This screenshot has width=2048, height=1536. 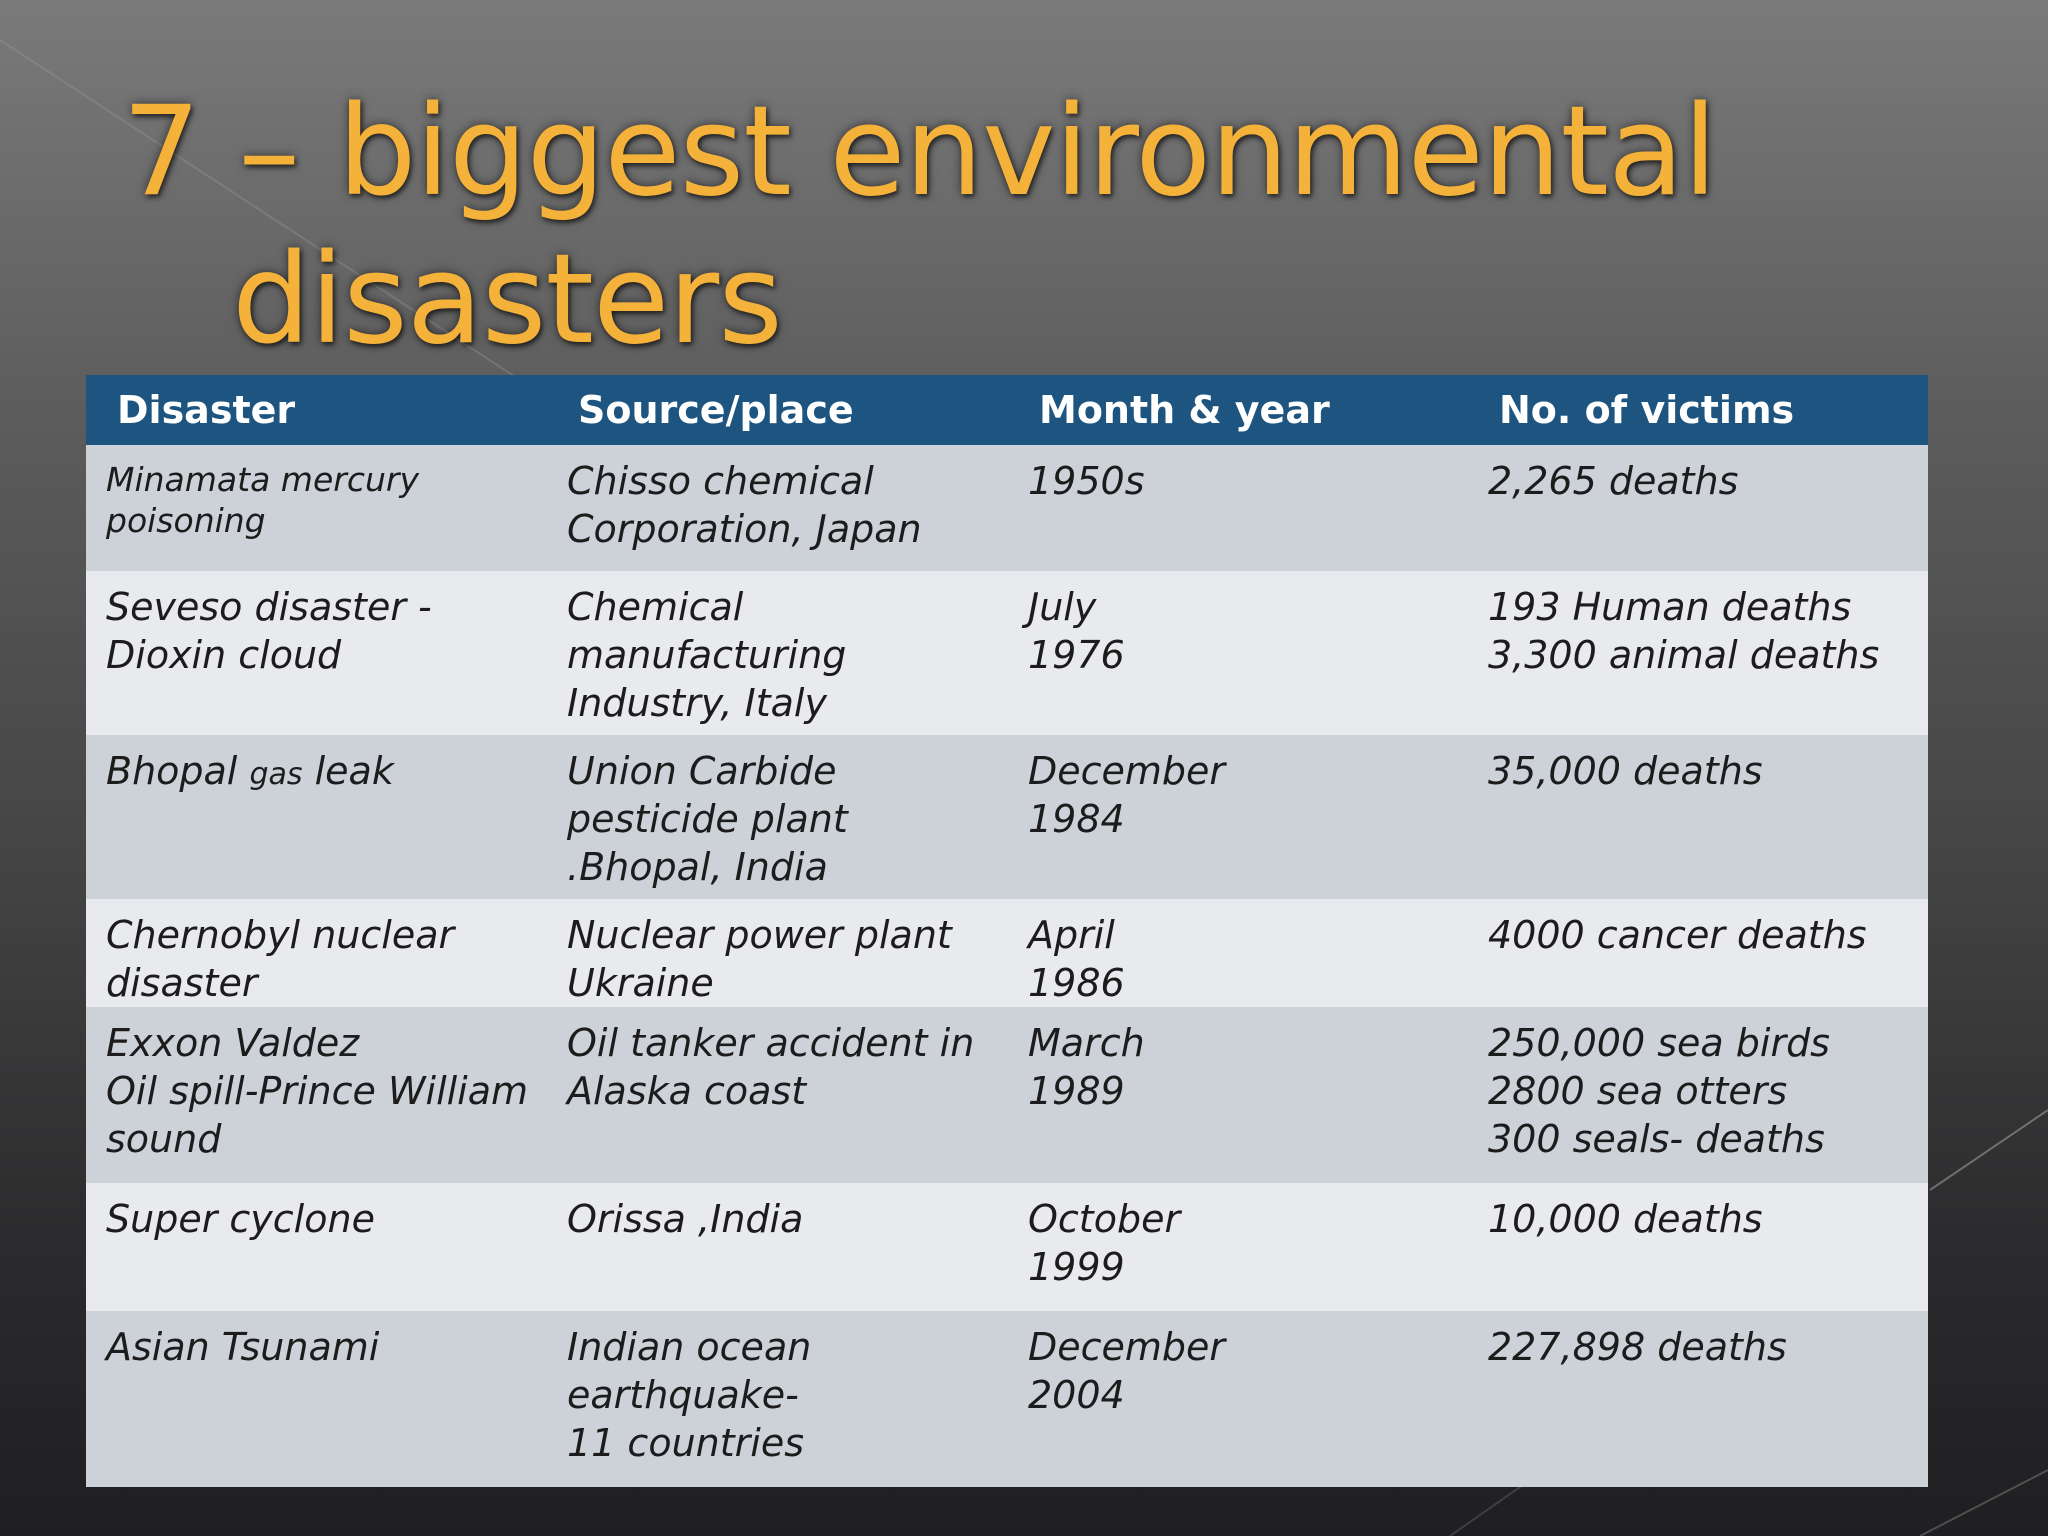 What do you see at coordinates (316, 410) in the screenshot?
I see `column-header-disaster: Disaster` at bounding box center [316, 410].